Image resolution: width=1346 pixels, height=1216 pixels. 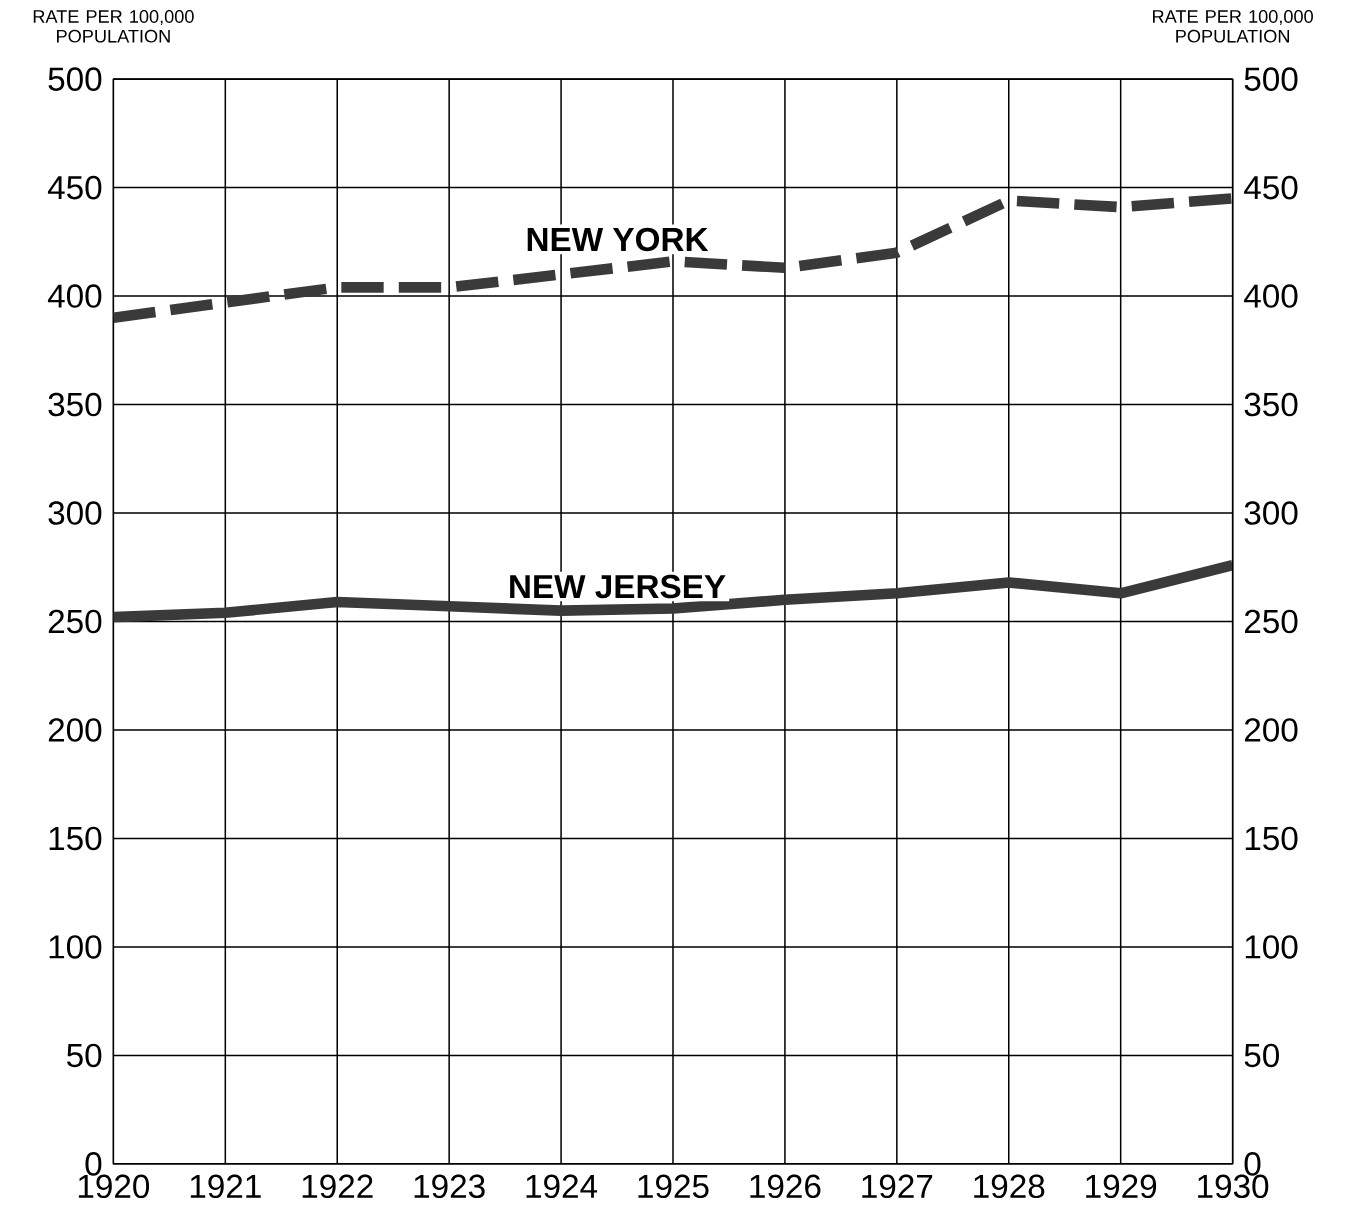 What do you see at coordinates (1271, 405) in the screenshot?
I see `y2-tick-label: 350` at bounding box center [1271, 405].